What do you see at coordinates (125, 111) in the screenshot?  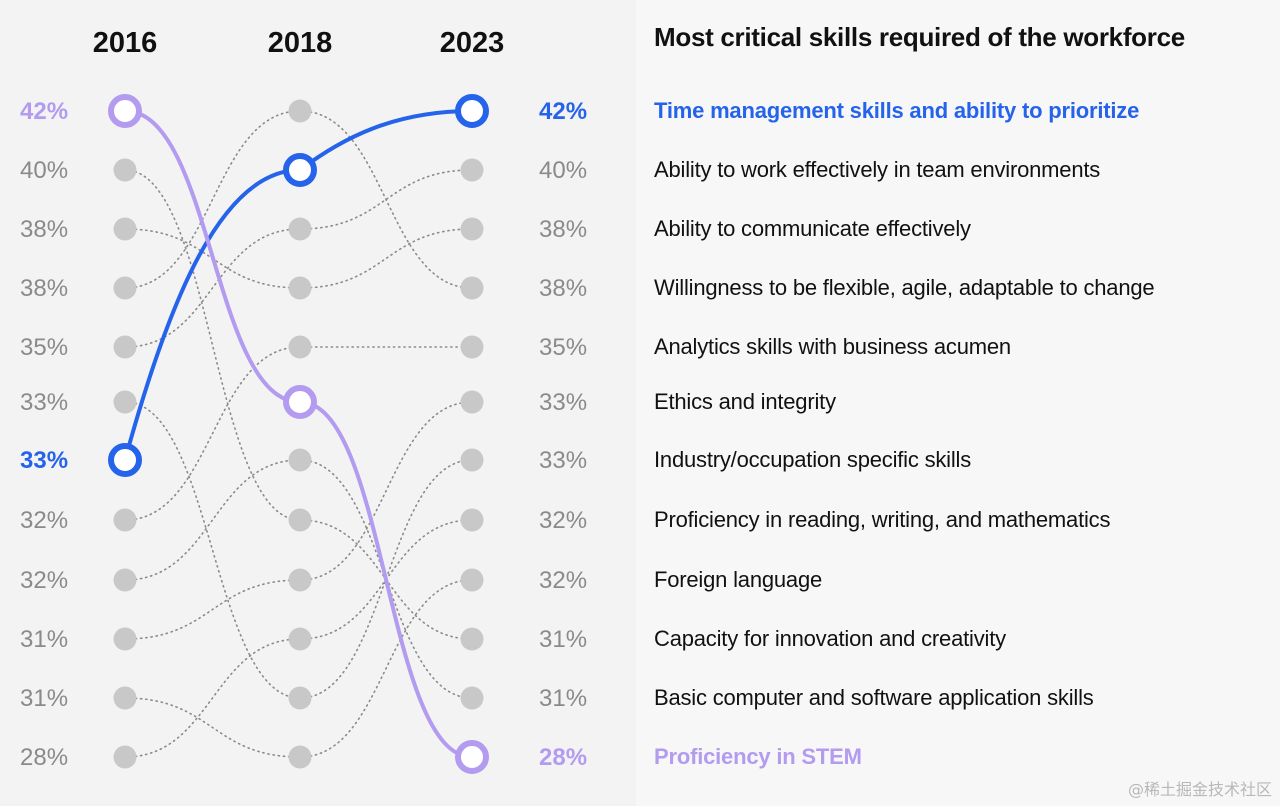 I see `highlight-marker-purple-2016` at bounding box center [125, 111].